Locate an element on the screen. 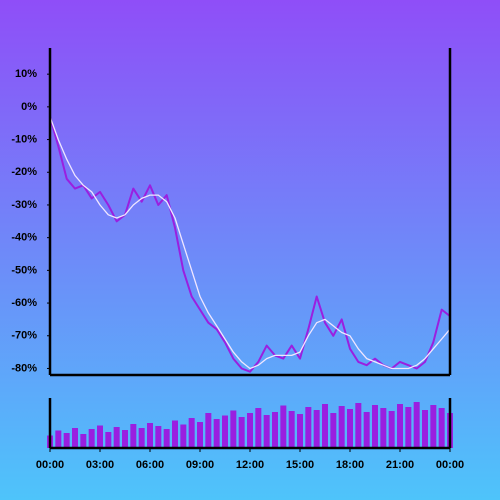 The image size is (500, 500). y-tick-label: -80% is located at coordinates (24, 368).